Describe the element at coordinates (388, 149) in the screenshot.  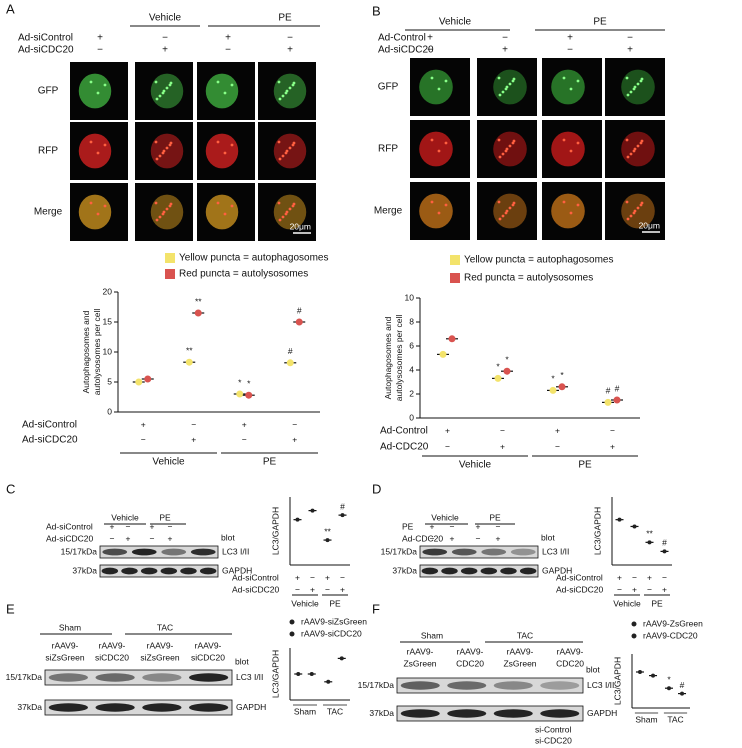
I see `channel-label: RFP` at that location.